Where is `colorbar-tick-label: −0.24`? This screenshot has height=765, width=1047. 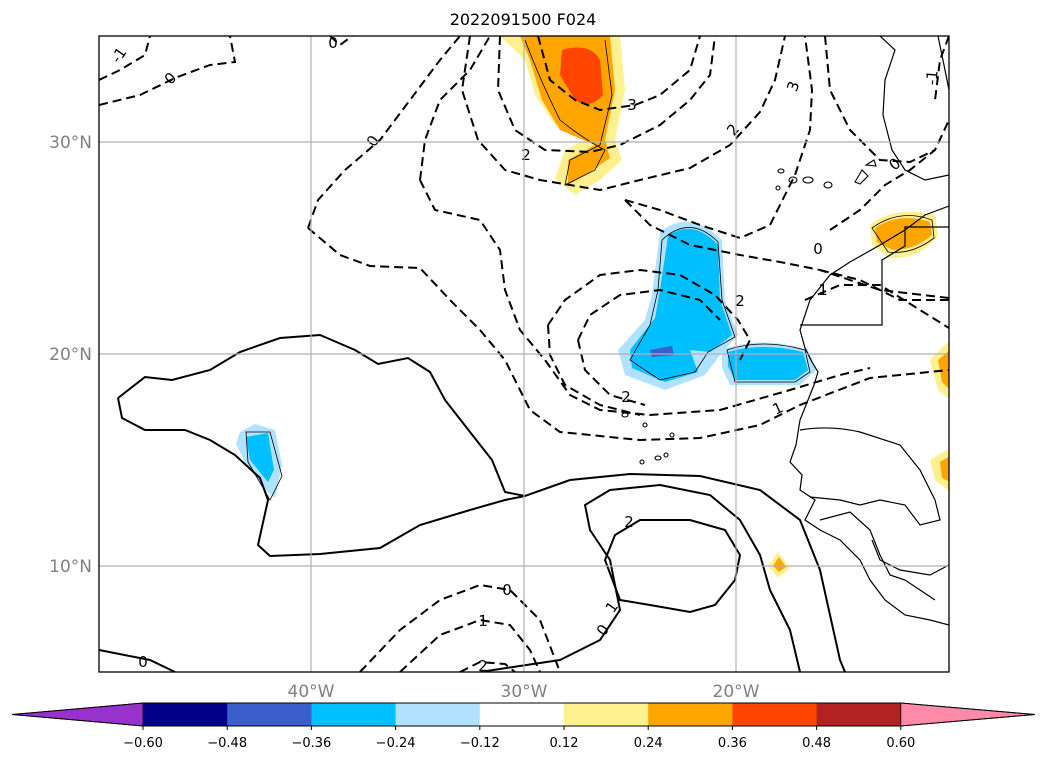
colorbar-tick-label: −0.24 is located at coordinates (396, 743).